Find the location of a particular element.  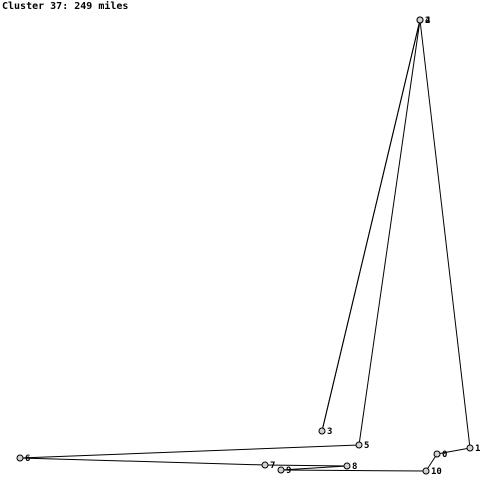

node-label-6: 6 is located at coordinates (27, 459).